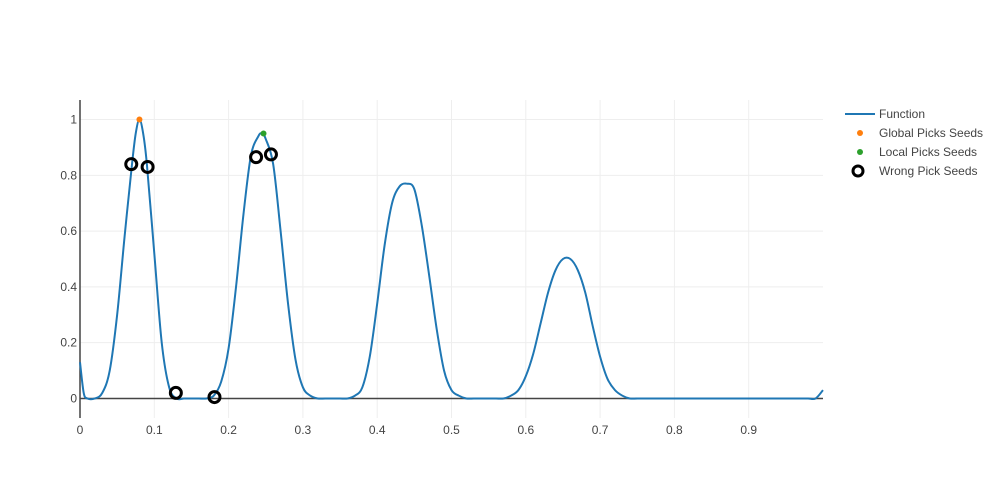 This screenshot has height=500, width=1000. What do you see at coordinates (928, 152) in the screenshot?
I see `legend-label: Local Picks Seeds` at bounding box center [928, 152].